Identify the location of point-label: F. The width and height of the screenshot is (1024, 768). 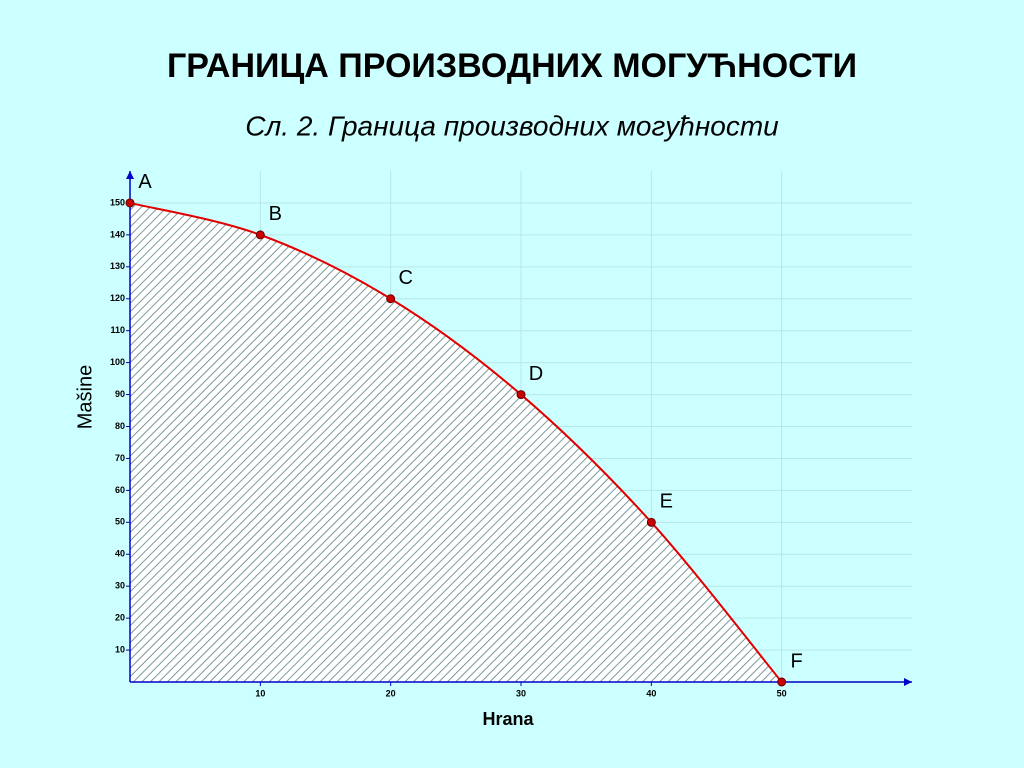
(797, 661).